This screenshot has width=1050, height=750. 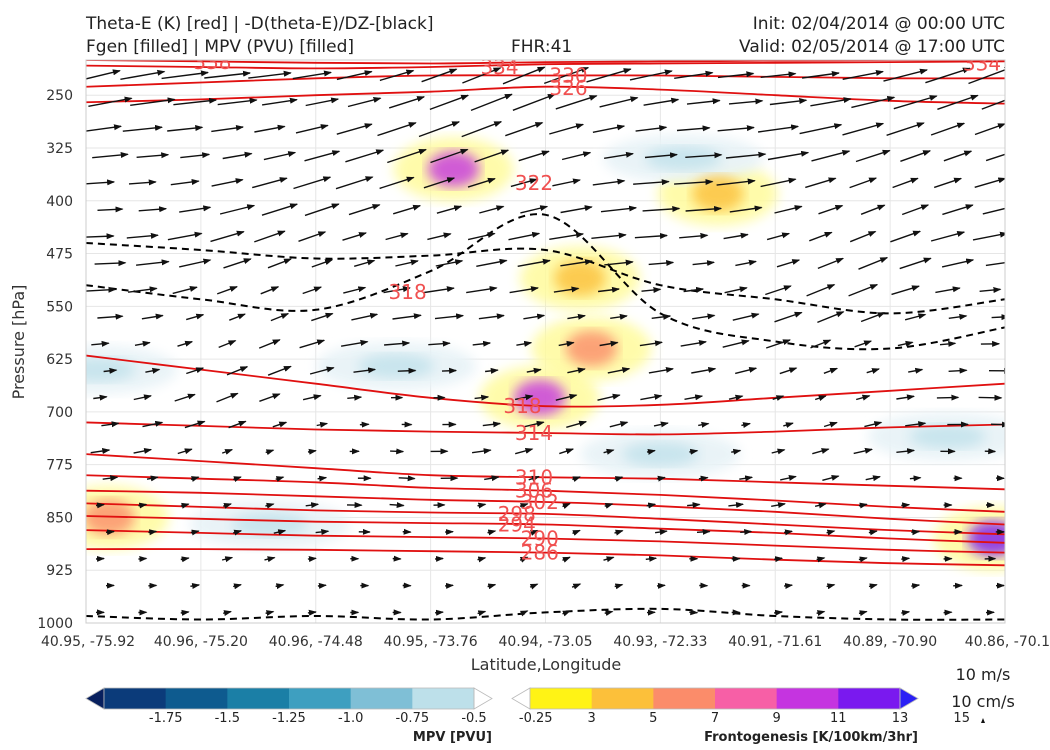 What do you see at coordinates (546, 664) in the screenshot?
I see `x-axis-label: Latitude,Longitude` at bounding box center [546, 664].